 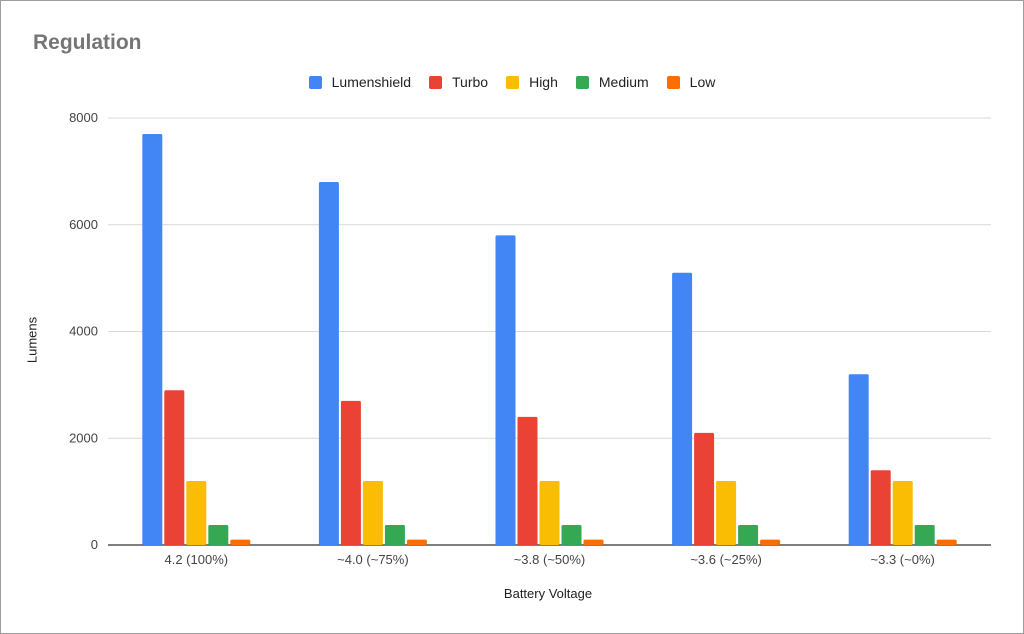 I want to click on x-axis-label: Battery Voltage, so click(x=548, y=593).